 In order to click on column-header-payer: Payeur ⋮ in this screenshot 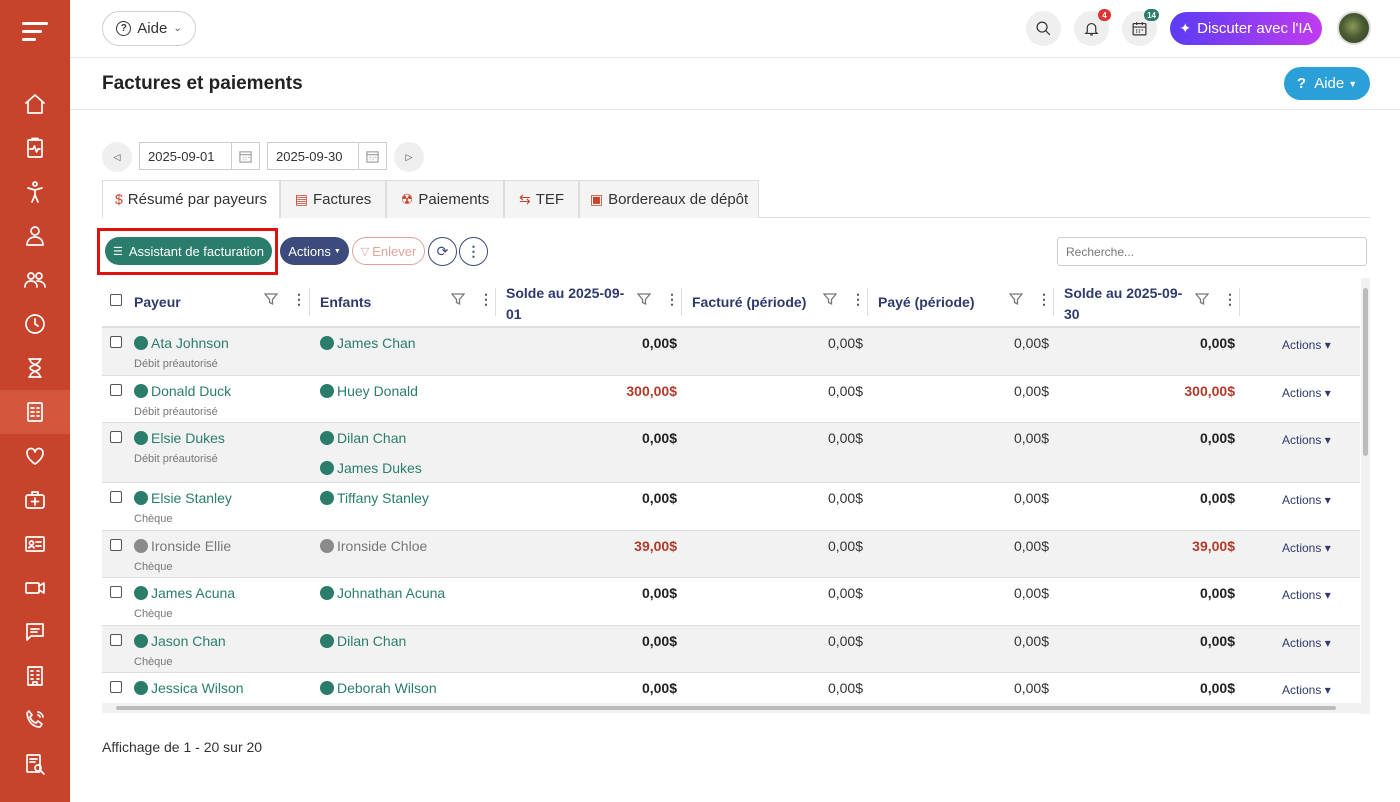, I will do `click(217, 303)`.